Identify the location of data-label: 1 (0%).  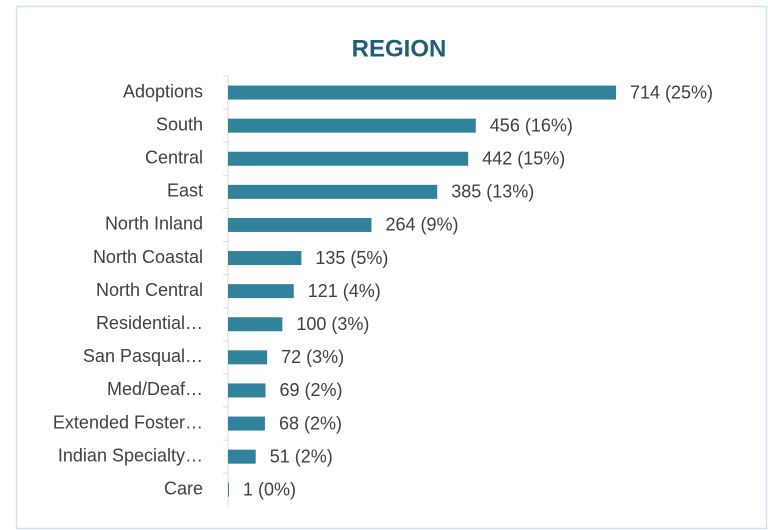
(269, 490).